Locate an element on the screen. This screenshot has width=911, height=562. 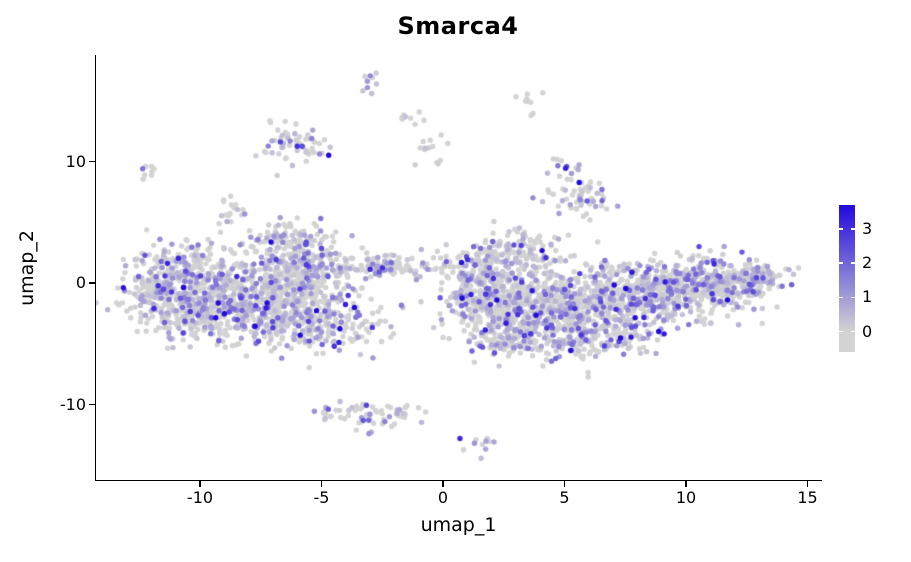
colorbar-tick-label: 0 is located at coordinates (867, 331).